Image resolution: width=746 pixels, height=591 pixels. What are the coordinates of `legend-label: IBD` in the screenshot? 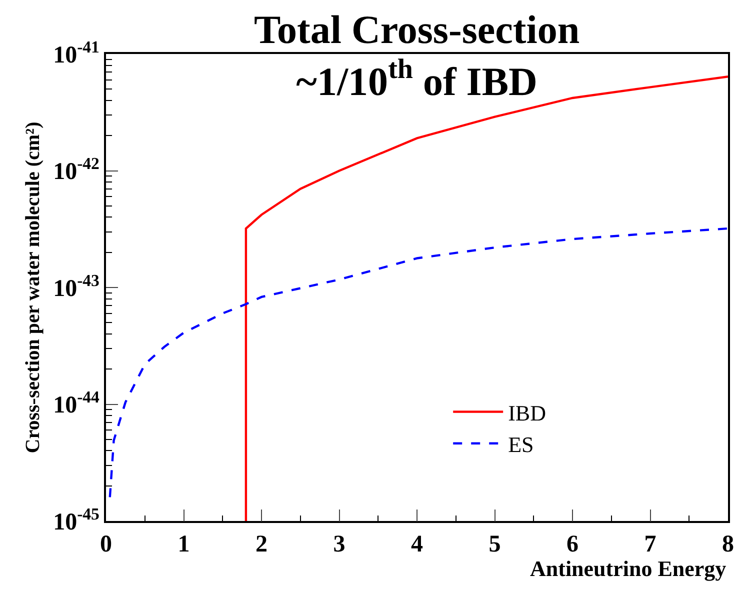 It's located at (527, 413).